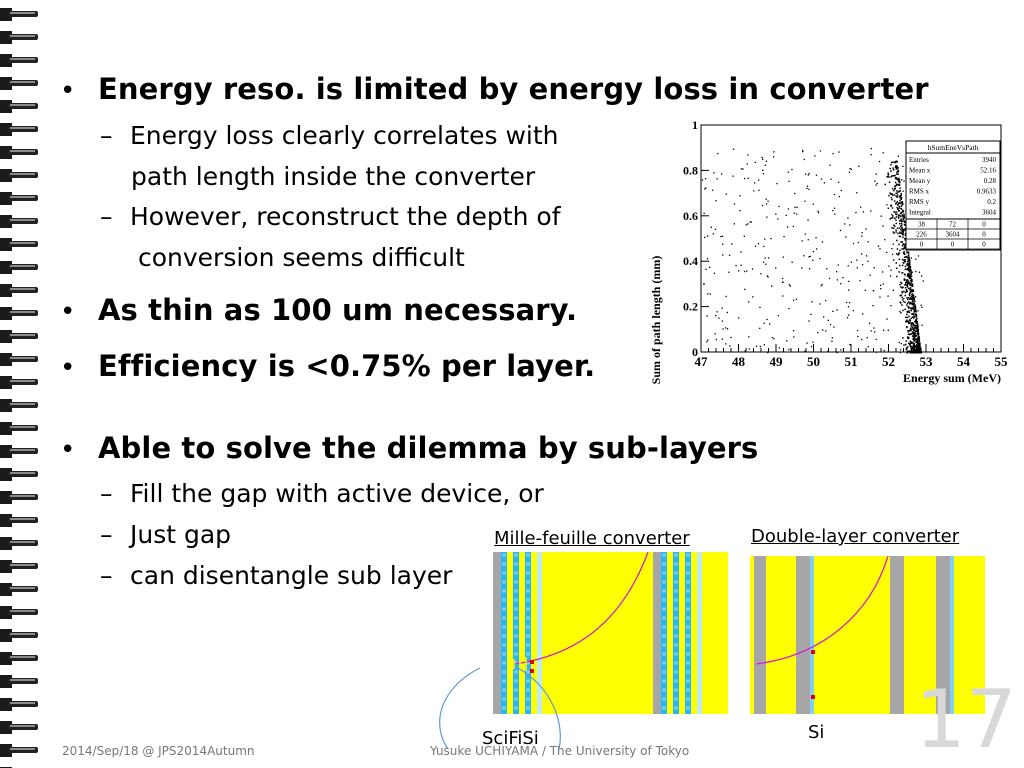 Image resolution: width=1024 pixels, height=768 pixels. I want to click on y-tick-label: 0, so click(695, 352).